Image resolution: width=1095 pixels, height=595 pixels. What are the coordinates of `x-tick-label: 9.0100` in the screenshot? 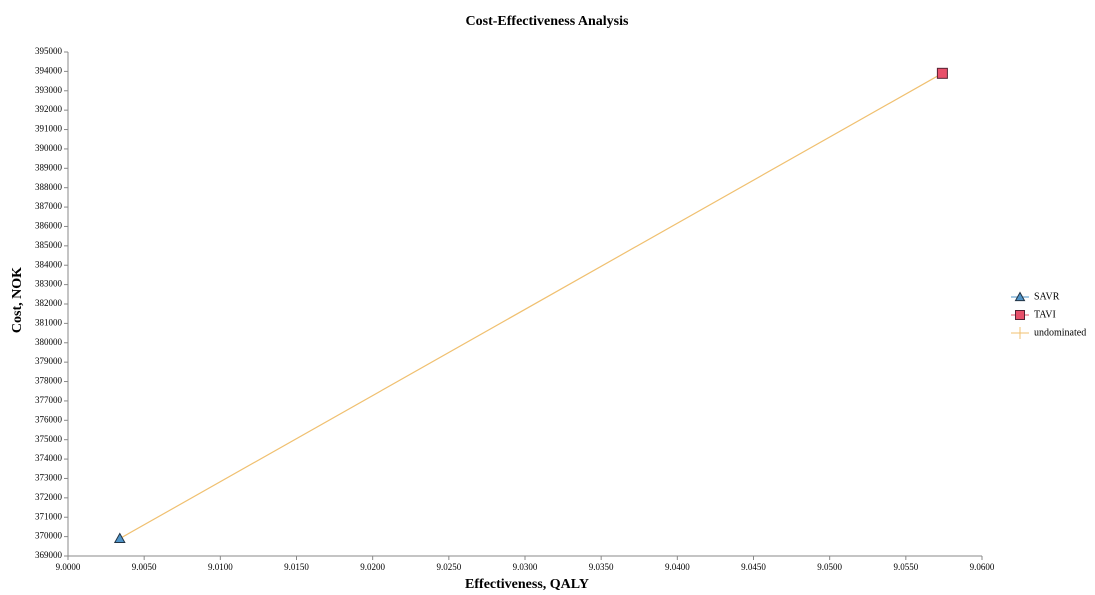 It's located at (220, 567).